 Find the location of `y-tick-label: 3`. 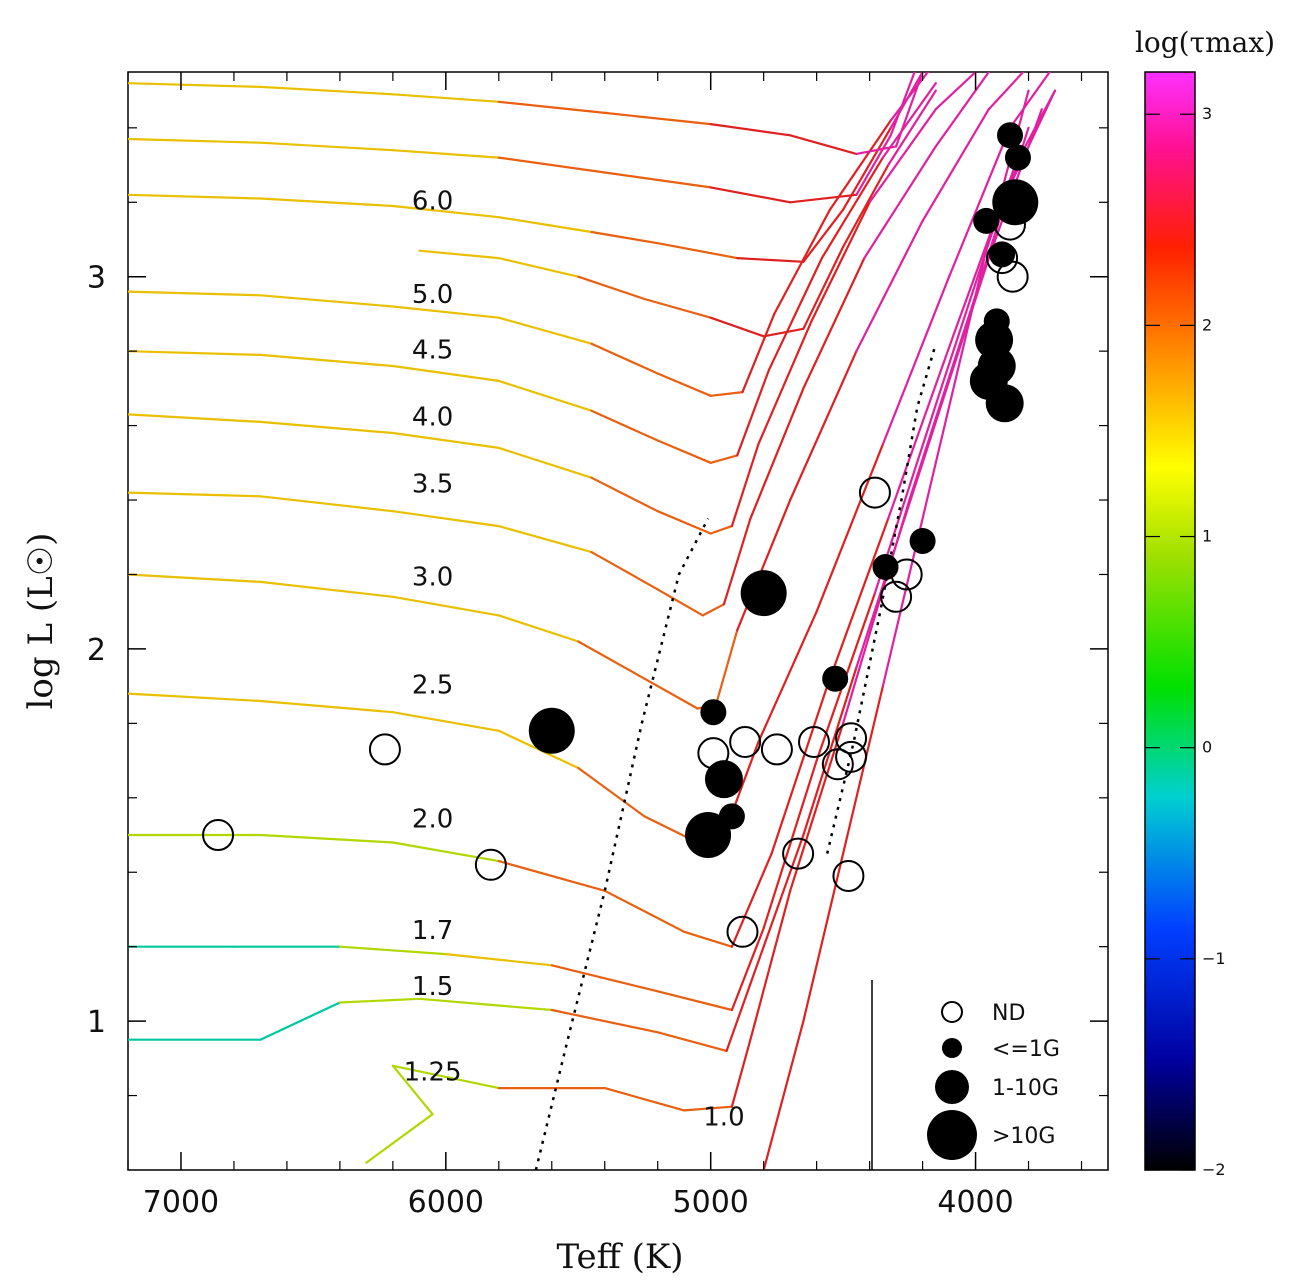

y-tick-label: 3 is located at coordinates (96, 278).